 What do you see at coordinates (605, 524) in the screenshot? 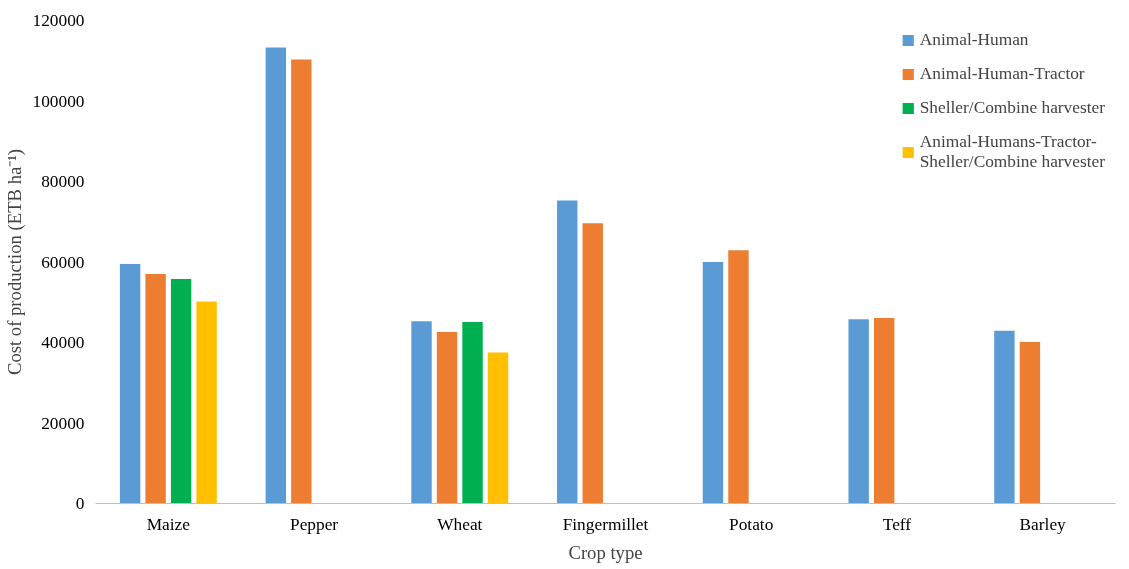
I see `x-tick-label: Fingermillet` at bounding box center [605, 524].